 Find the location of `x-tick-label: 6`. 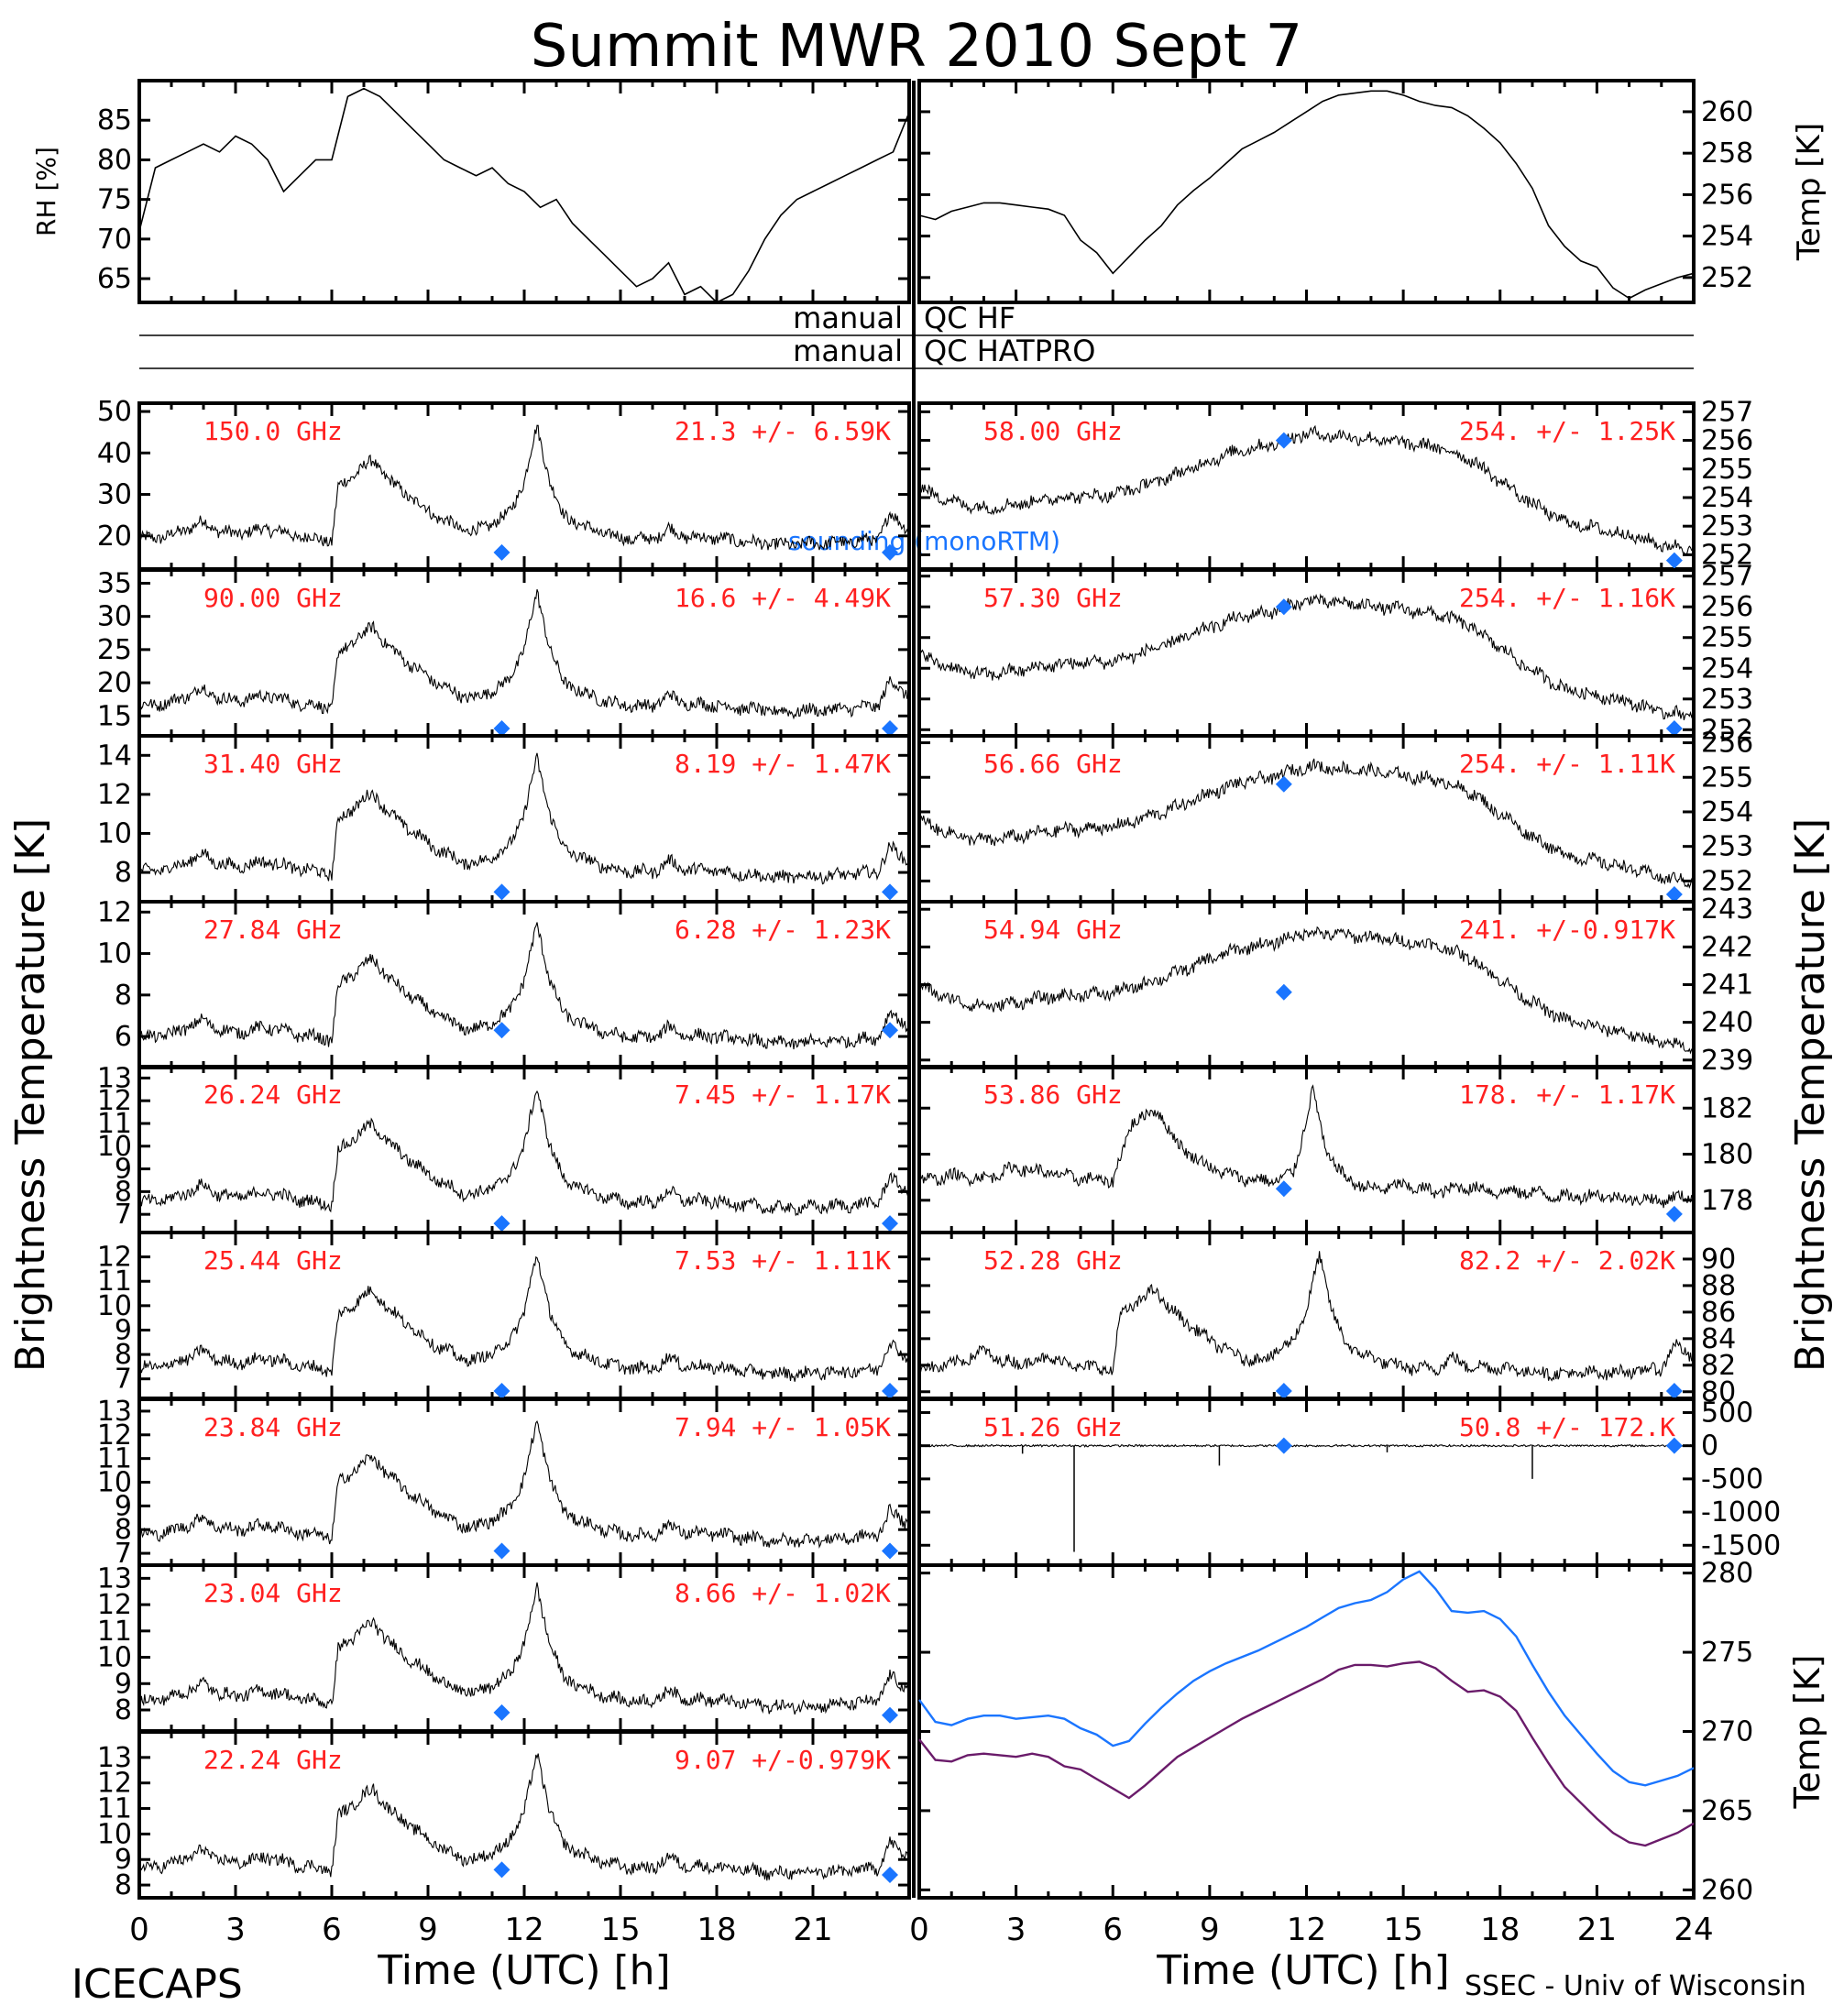

x-tick-label: 6 is located at coordinates (332, 1930).